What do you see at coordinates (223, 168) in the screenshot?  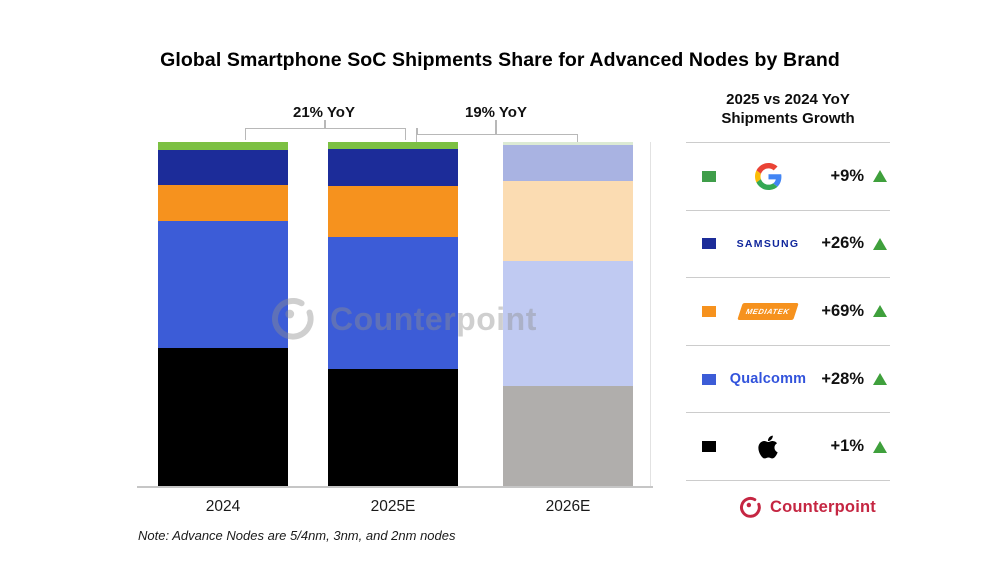 I see `bar-segment-samsung-2024` at bounding box center [223, 168].